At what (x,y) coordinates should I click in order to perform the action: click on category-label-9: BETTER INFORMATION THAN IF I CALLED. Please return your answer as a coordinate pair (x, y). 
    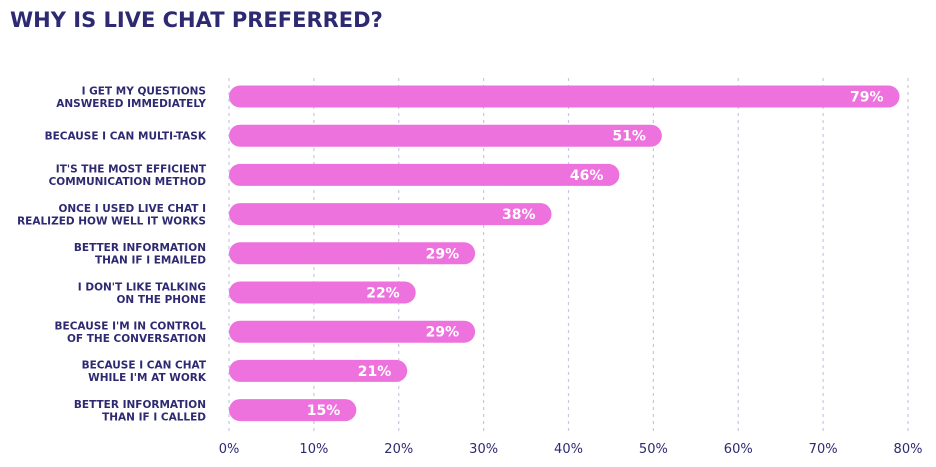
    Looking at the image, I should click on (140, 411).